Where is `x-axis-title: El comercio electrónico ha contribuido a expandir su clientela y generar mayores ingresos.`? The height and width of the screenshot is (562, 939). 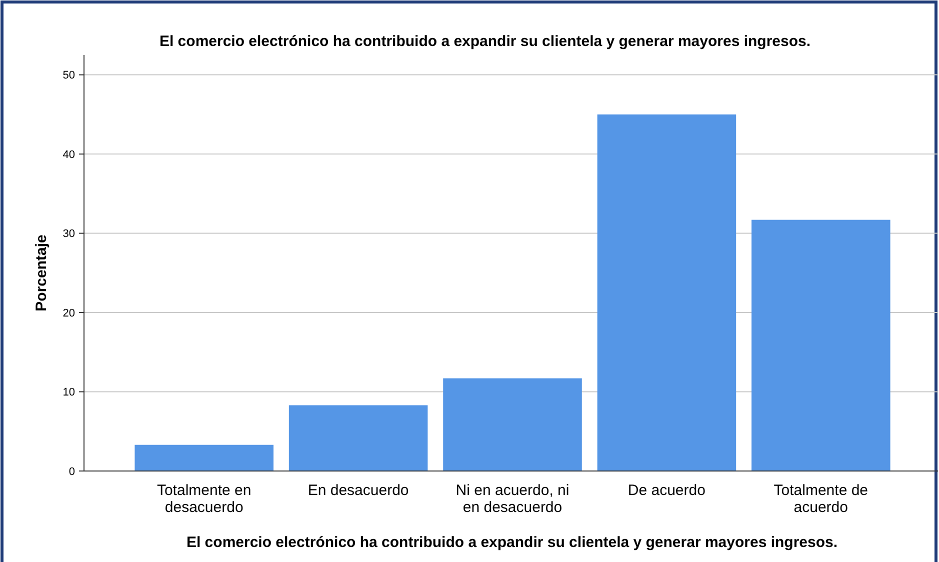 x-axis-title: El comercio electrónico ha contribuido a expandir su clientela y generar mayores ingresos. is located at coordinates (512, 542).